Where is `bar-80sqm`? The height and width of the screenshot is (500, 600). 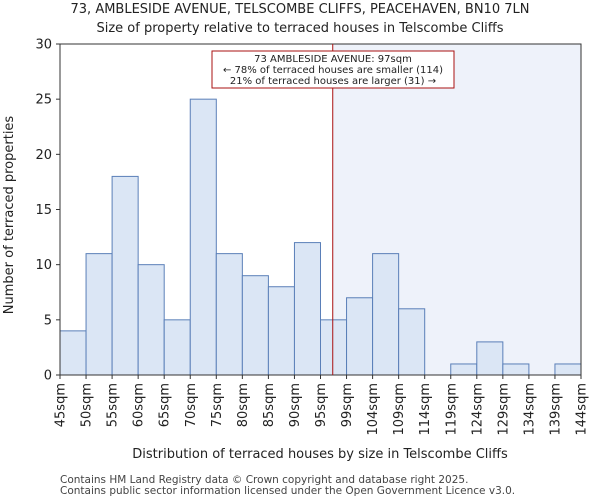
bar-80sqm is located at coordinates (255, 325).